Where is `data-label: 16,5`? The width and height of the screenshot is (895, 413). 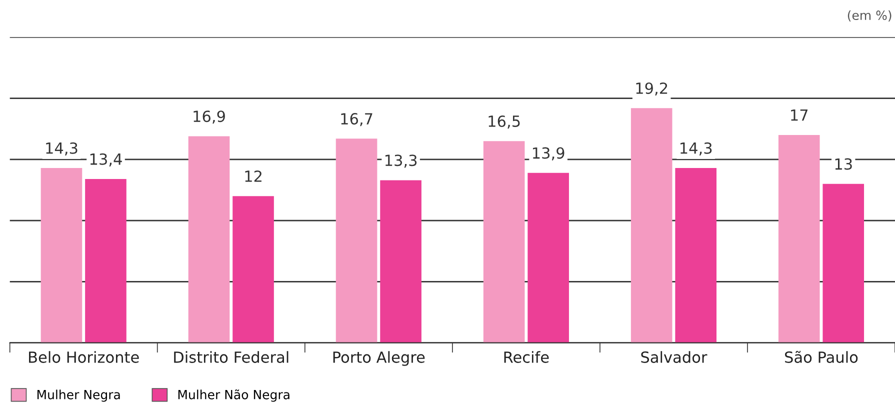
data-label: 16,5 is located at coordinates (504, 122).